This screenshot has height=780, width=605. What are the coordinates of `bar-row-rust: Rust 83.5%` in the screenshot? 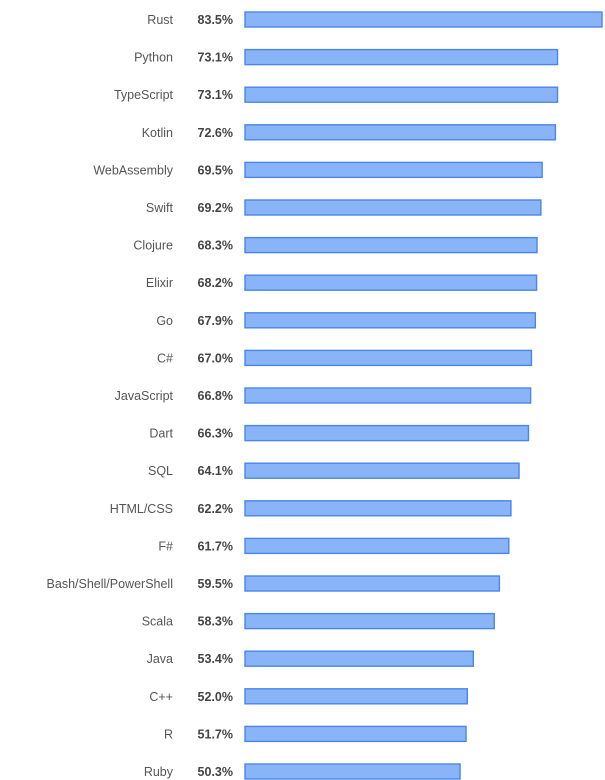 It's located at (375, 19).